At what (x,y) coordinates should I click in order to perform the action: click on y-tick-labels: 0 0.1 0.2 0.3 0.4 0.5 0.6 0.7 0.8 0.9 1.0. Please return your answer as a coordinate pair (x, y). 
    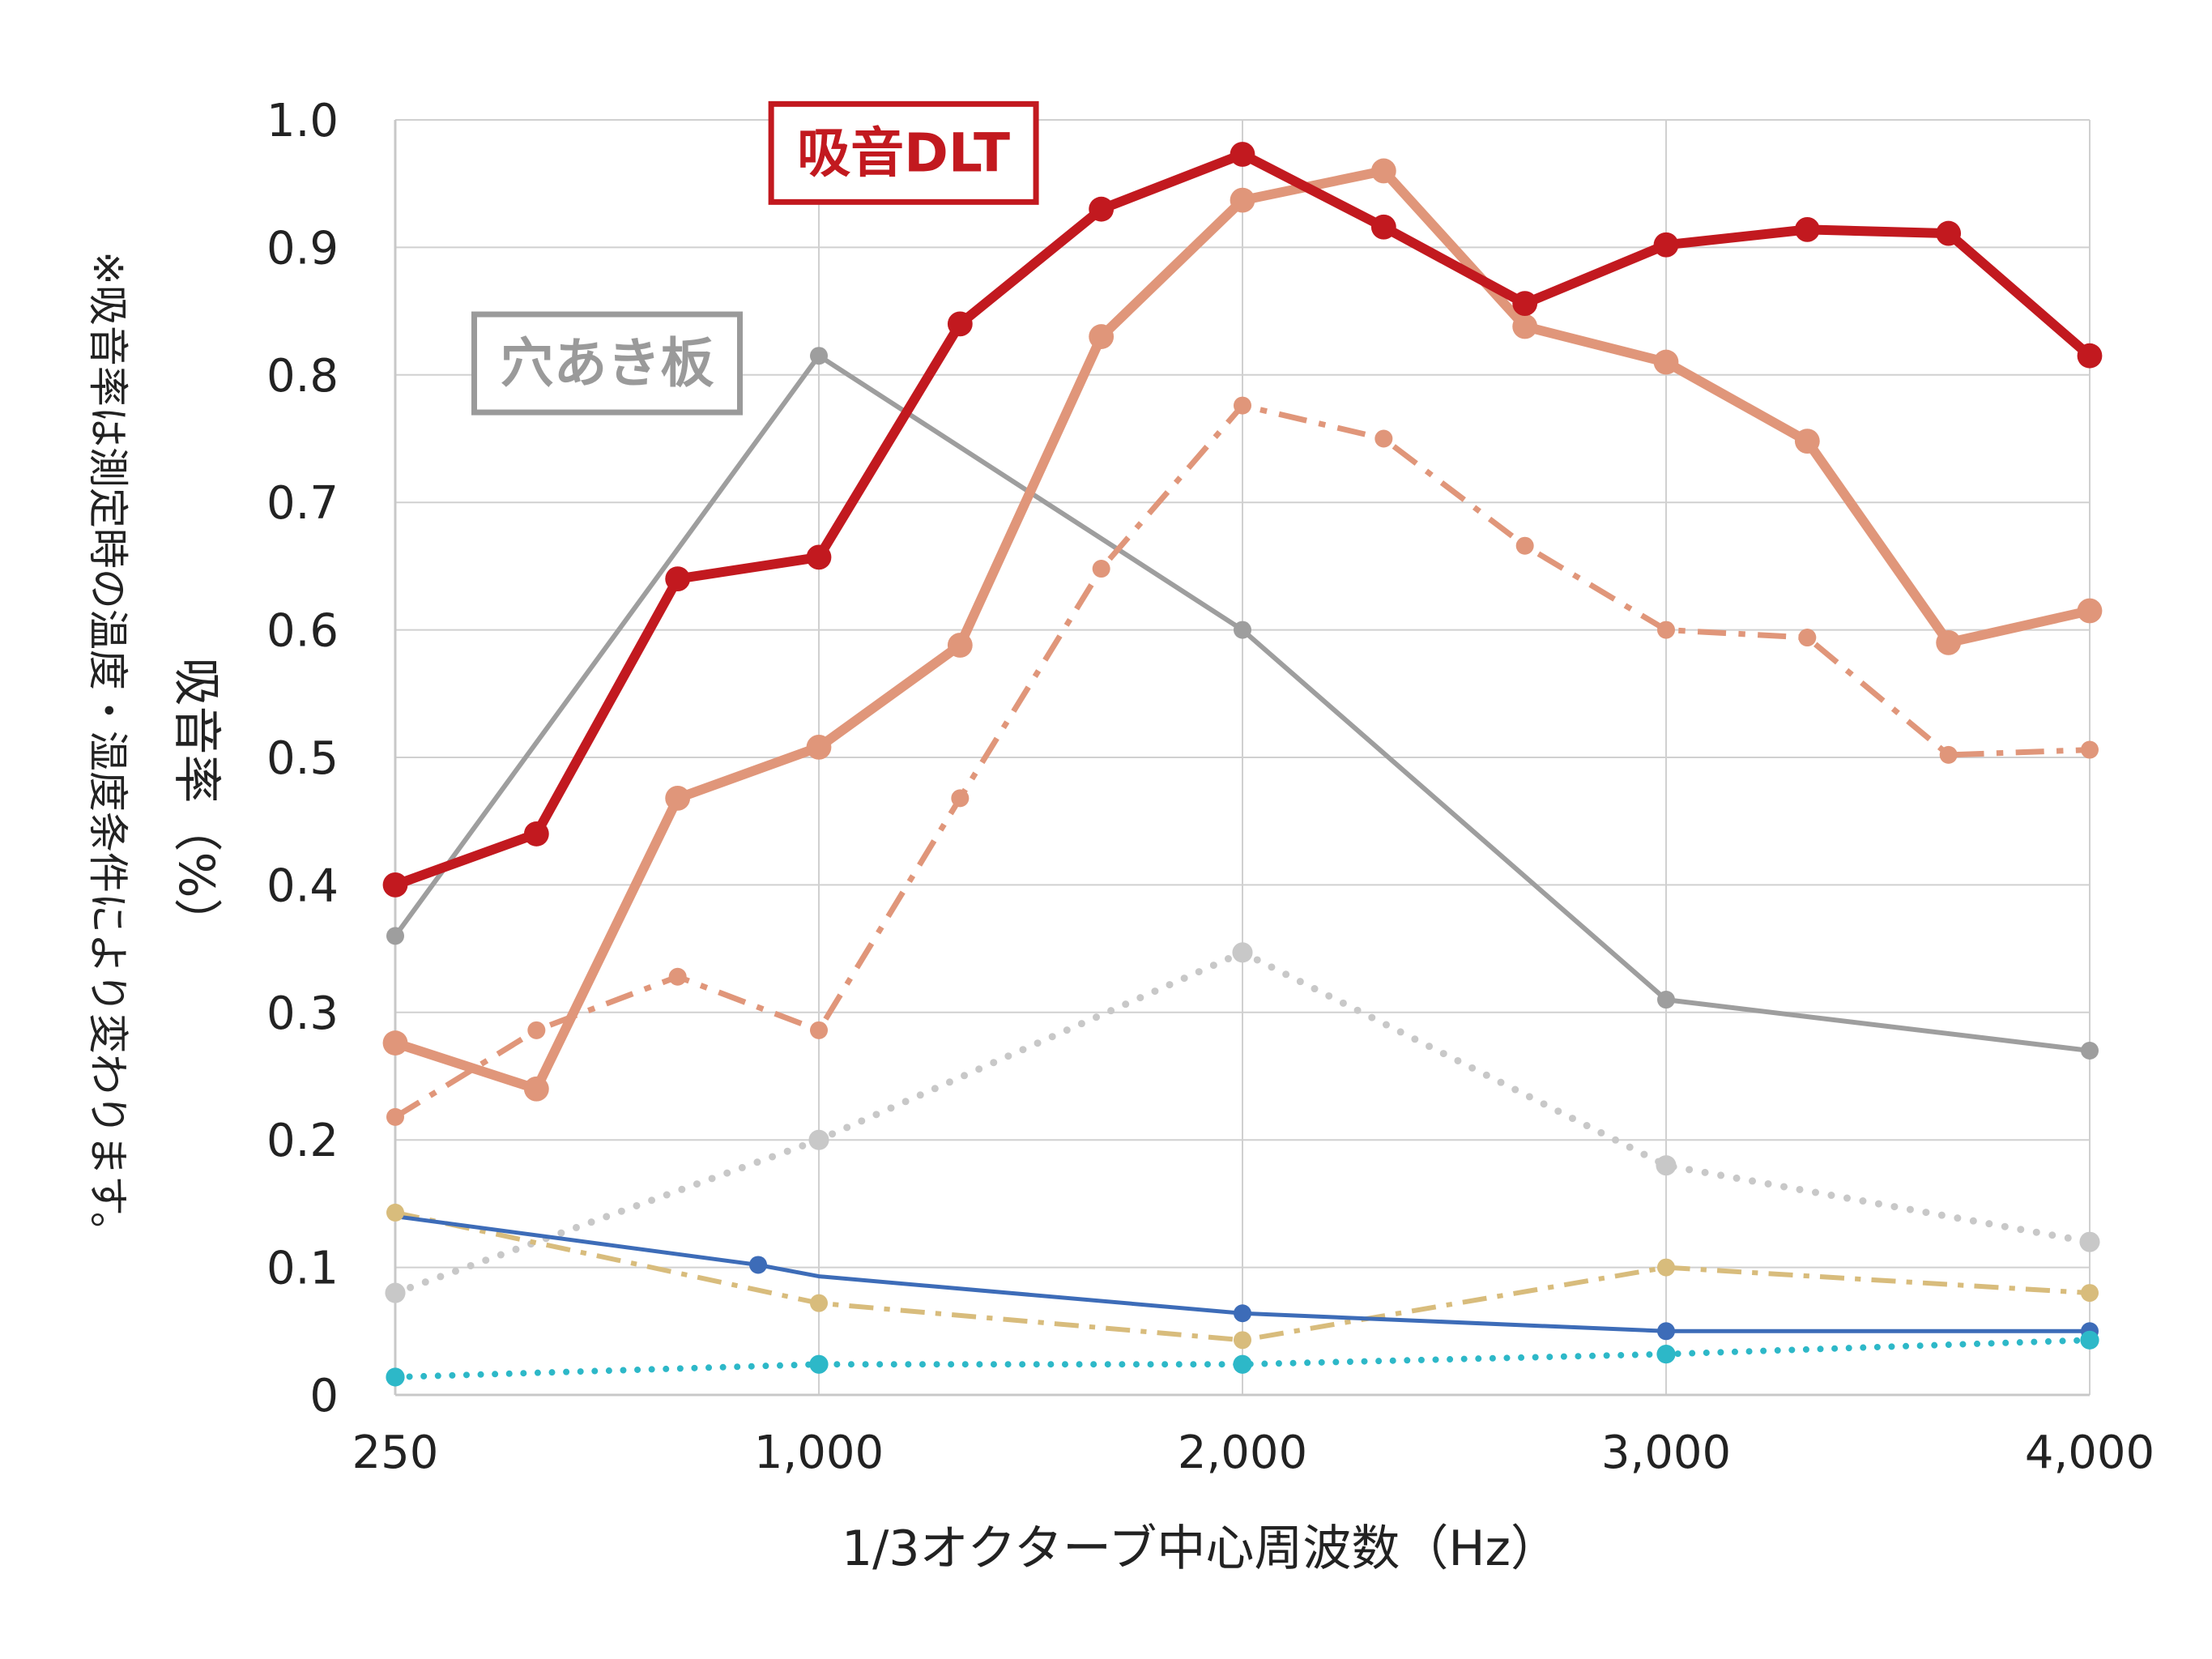
    Looking at the image, I should click on (302, 758).